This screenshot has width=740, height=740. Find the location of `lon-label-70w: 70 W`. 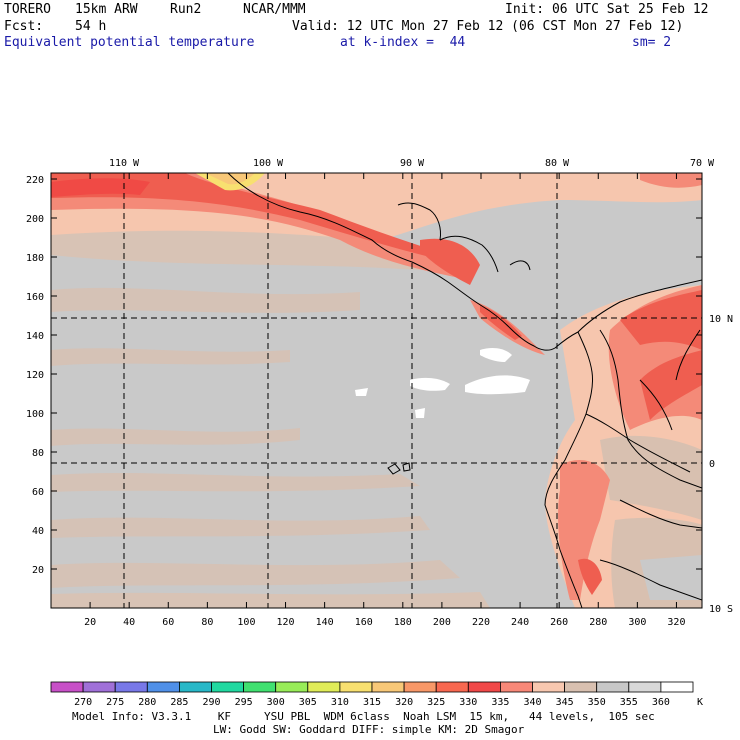

lon-label-70w: 70 W is located at coordinates (702, 163).